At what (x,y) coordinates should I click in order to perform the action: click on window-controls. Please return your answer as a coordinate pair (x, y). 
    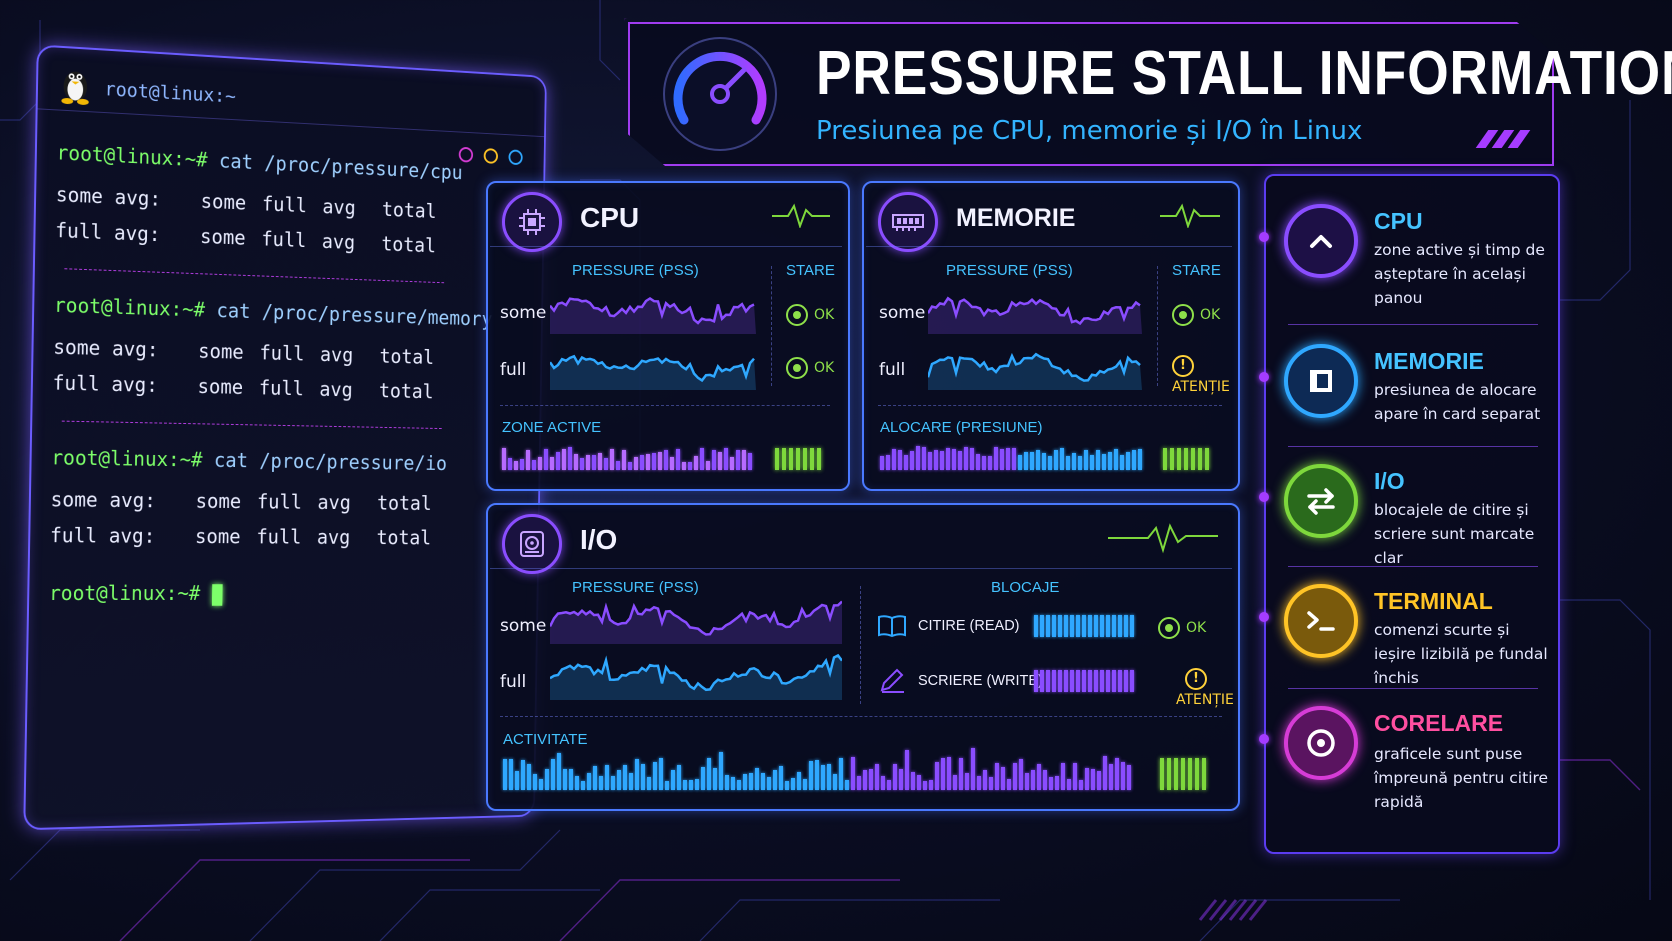
    Looking at the image, I should click on (491, 156).